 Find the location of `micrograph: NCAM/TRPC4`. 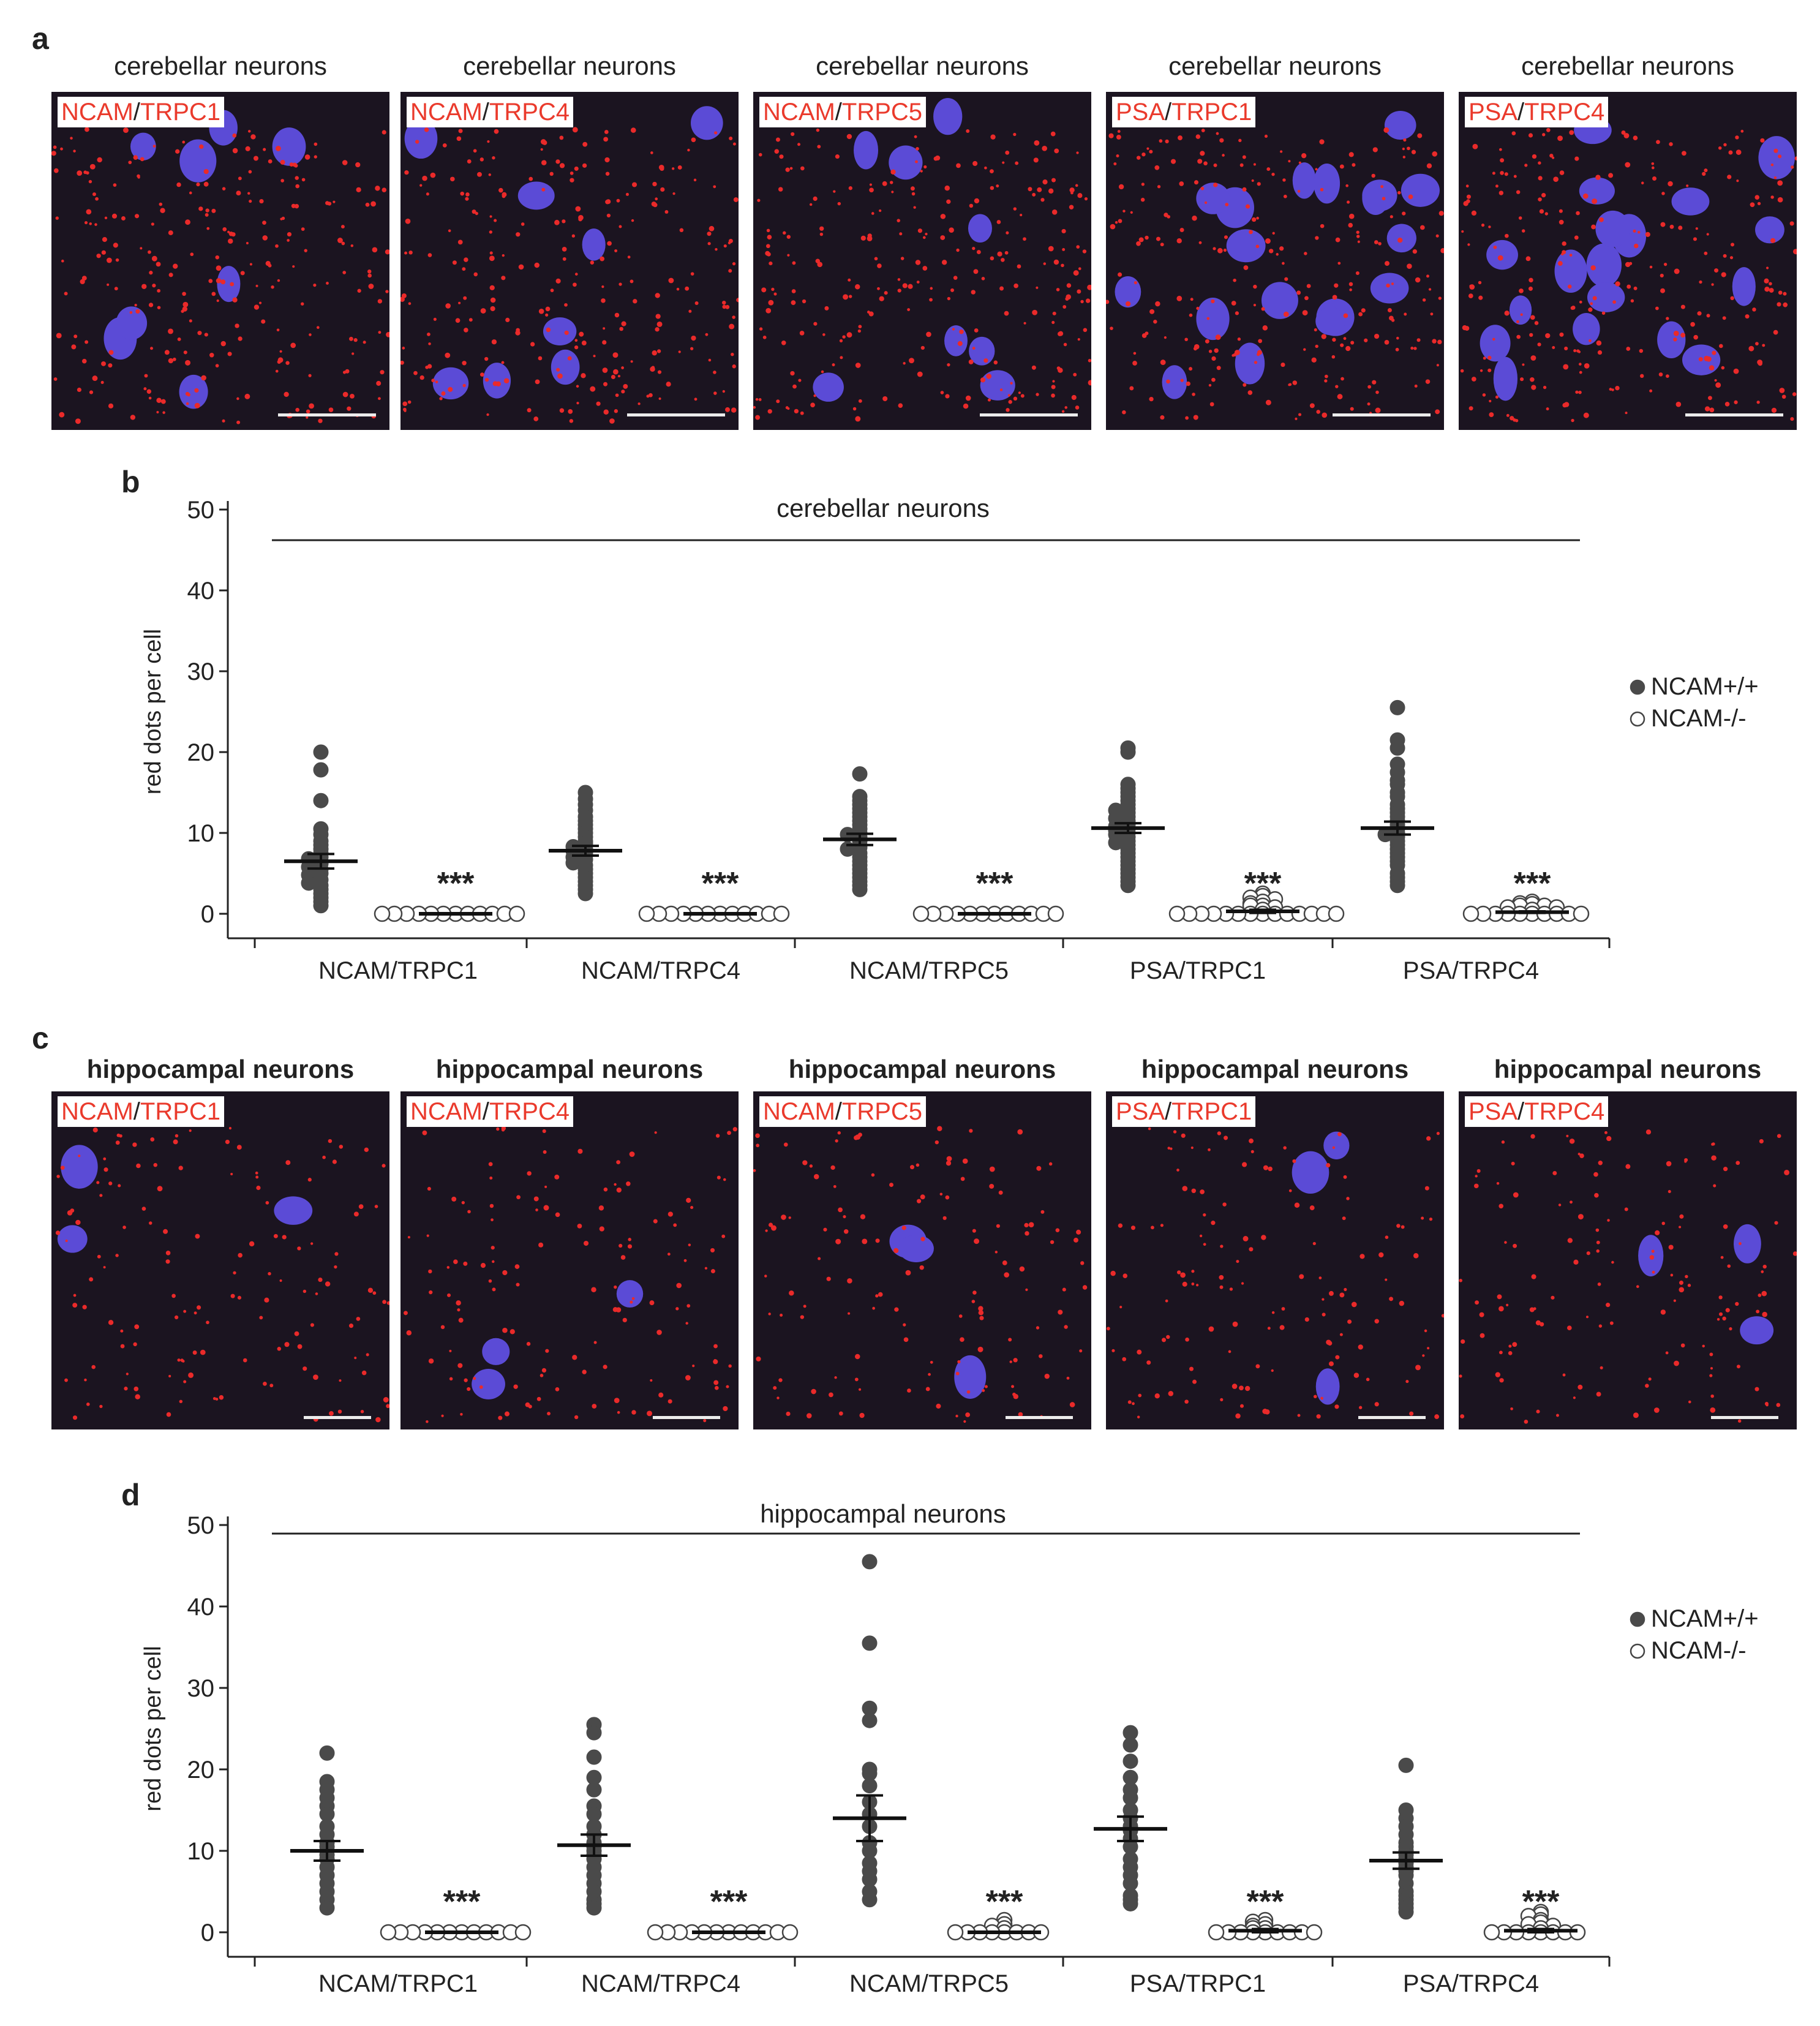

micrograph: NCAM/TRPC4 is located at coordinates (570, 1260).